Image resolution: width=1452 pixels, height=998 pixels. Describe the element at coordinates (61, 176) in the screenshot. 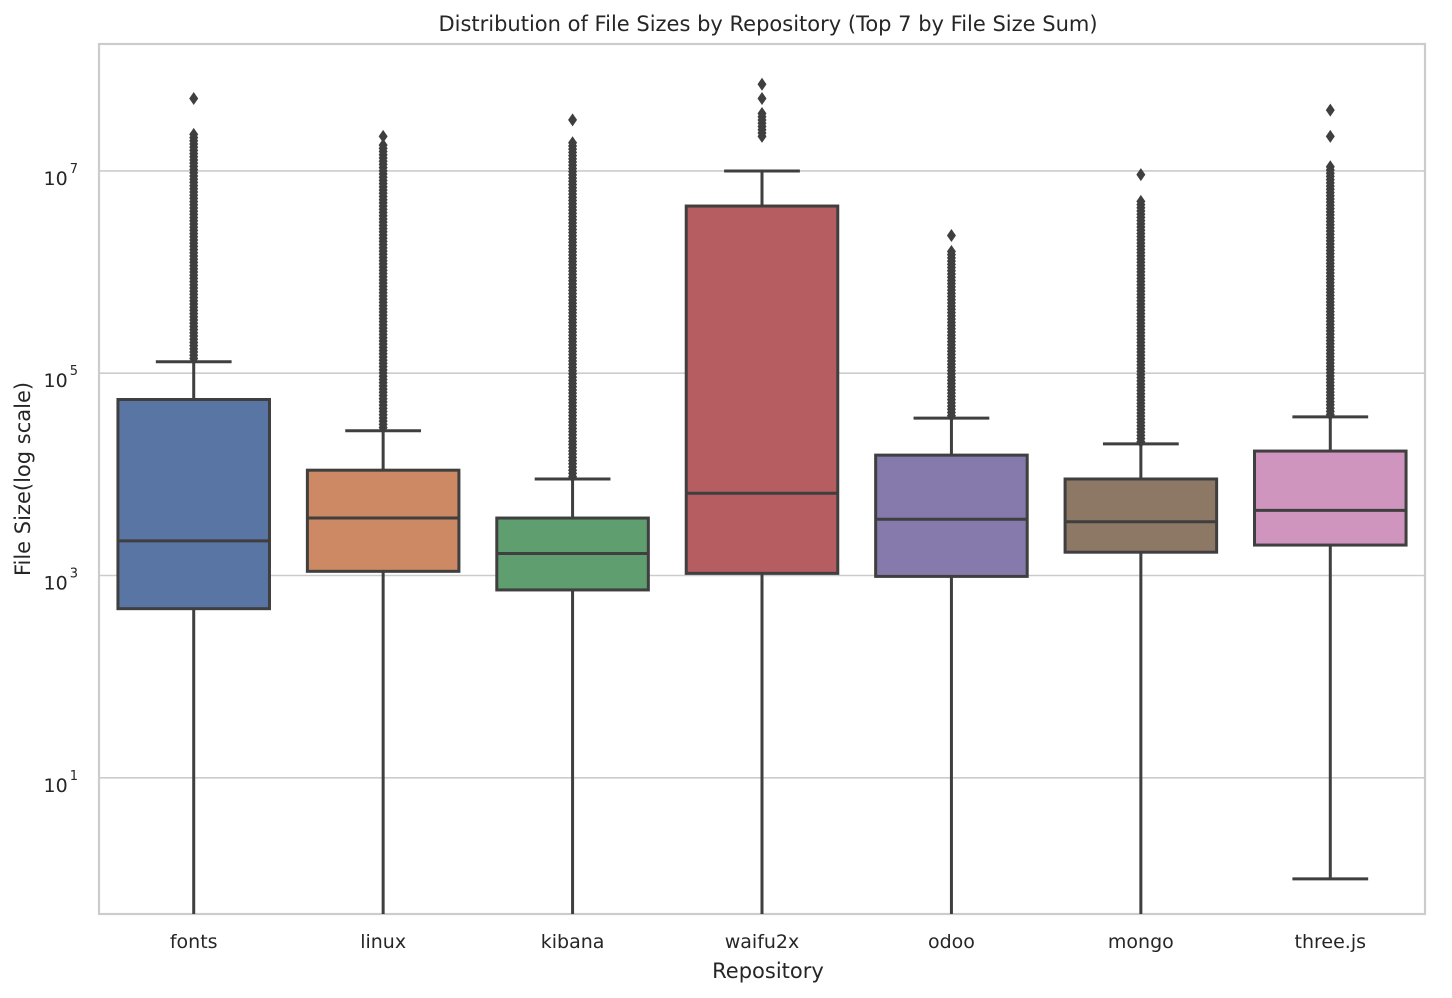

I see `y-tick-label: 10 7` at that location.